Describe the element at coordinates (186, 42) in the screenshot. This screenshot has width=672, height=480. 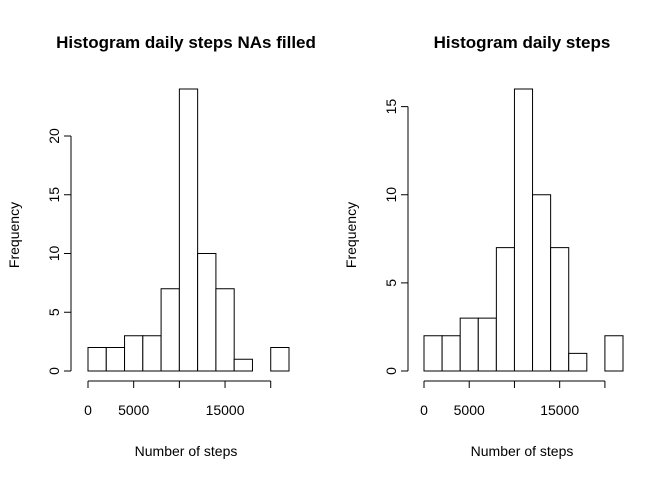
I see `chart-title: Histogram daily steps NAs filled` at that location.